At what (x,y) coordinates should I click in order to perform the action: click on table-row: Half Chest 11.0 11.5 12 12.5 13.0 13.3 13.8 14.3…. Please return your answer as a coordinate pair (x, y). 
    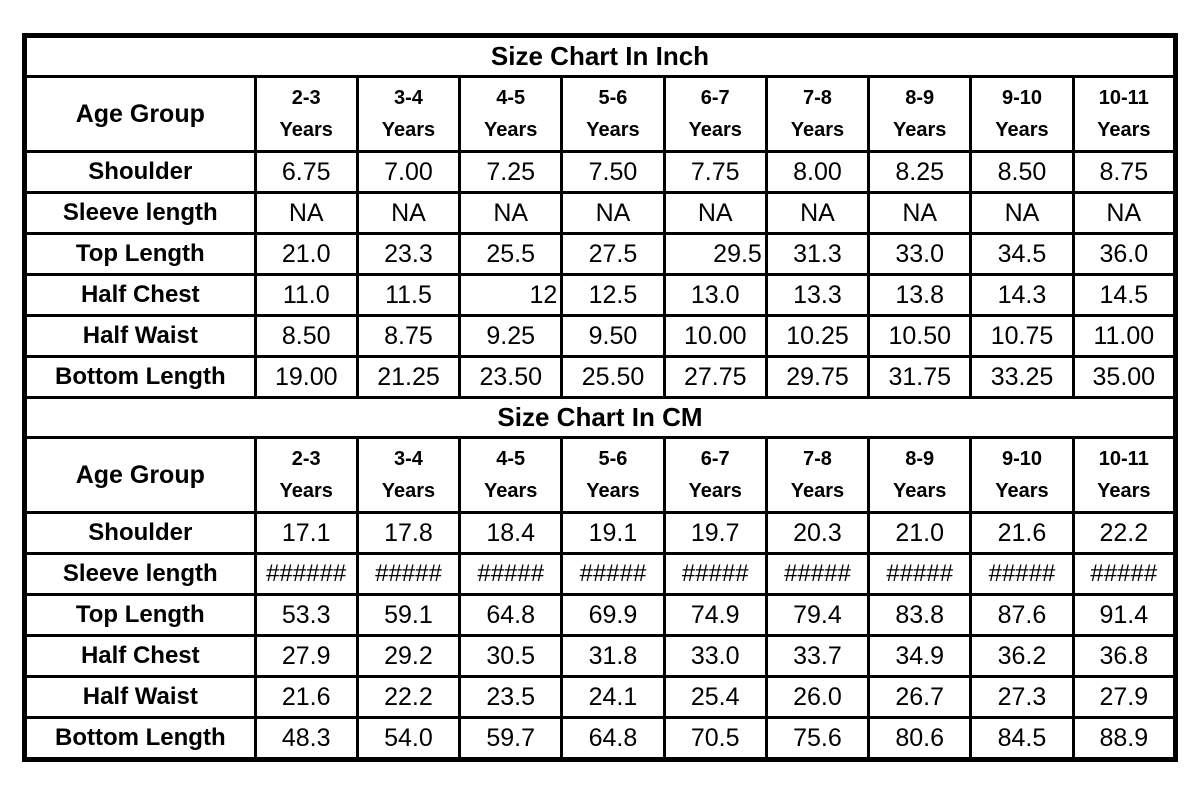
    Looking at the image, I should click on (600, 295).